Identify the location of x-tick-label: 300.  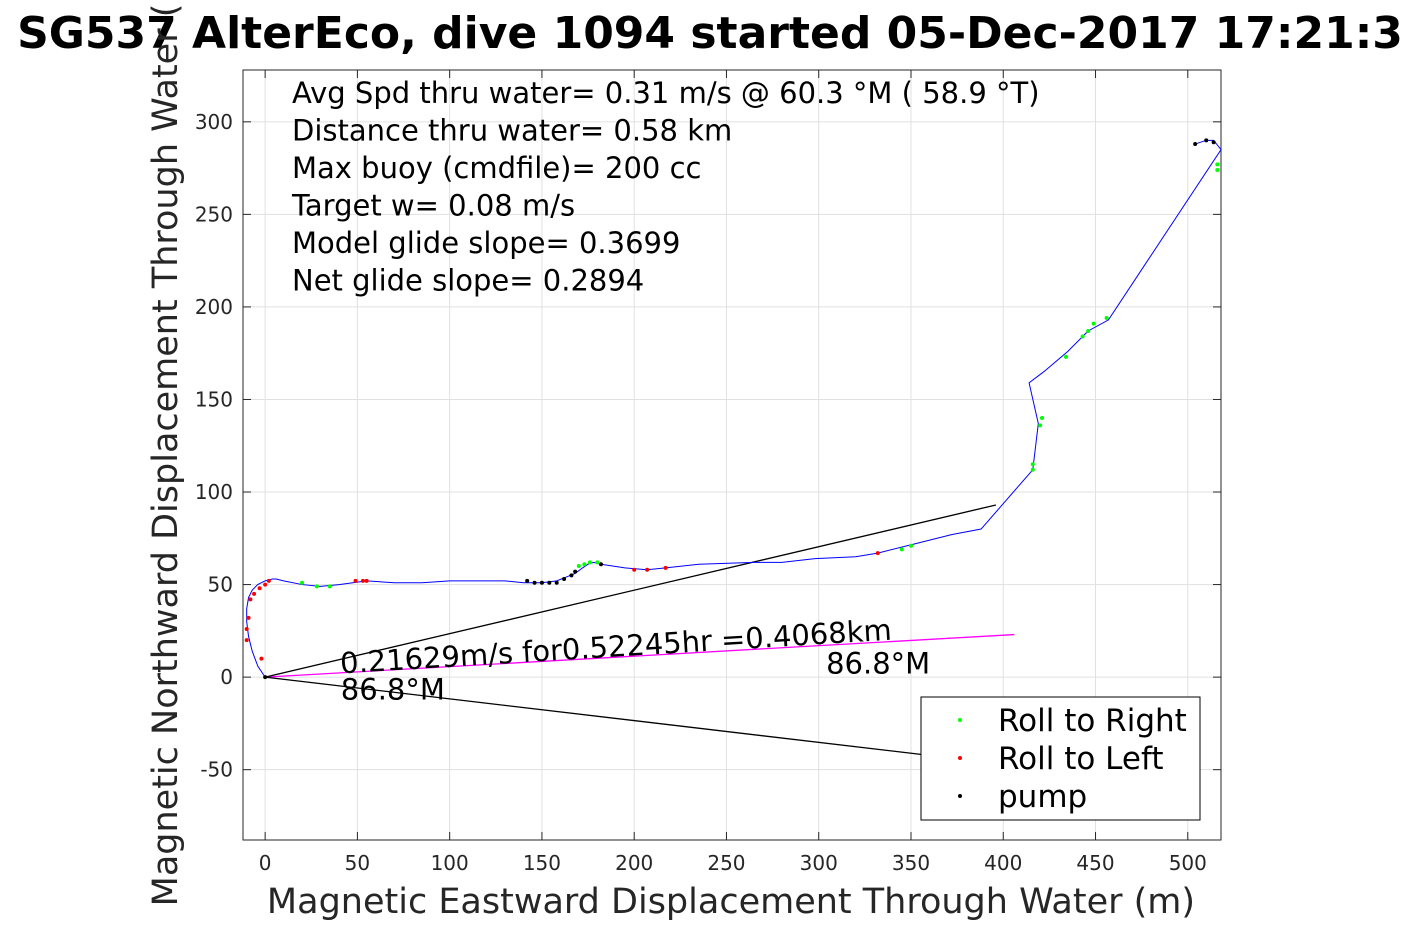
(819, 863).